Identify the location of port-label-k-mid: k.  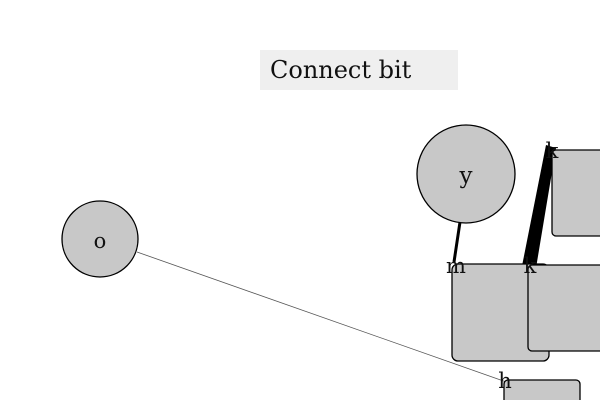
(530, 266).